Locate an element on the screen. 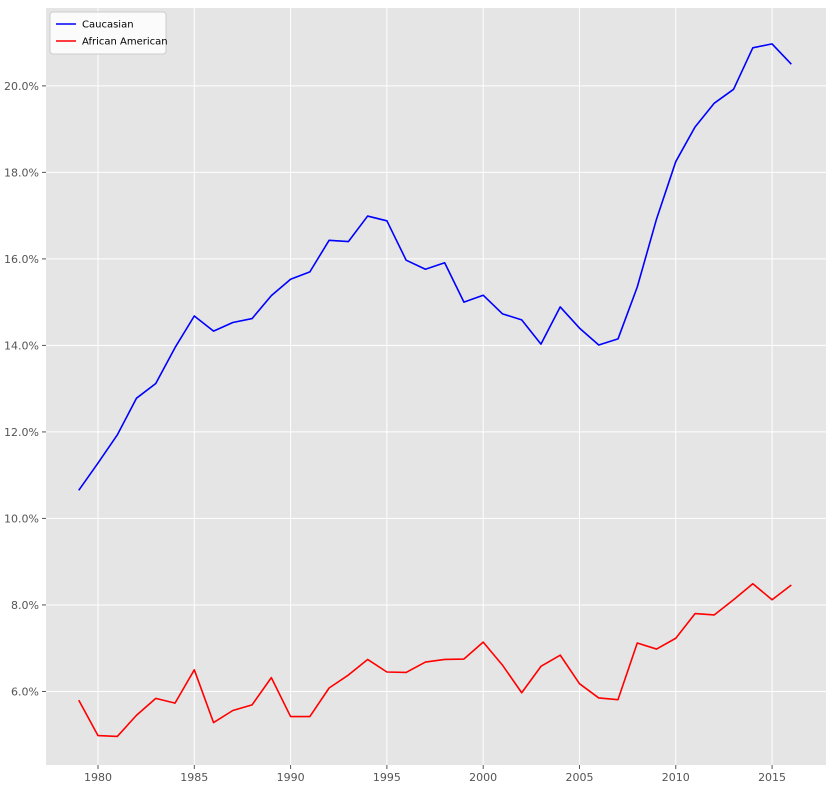 The height and width of the screenshot is (793, 833). legend-label: African American is located at coordinates (125, 42).